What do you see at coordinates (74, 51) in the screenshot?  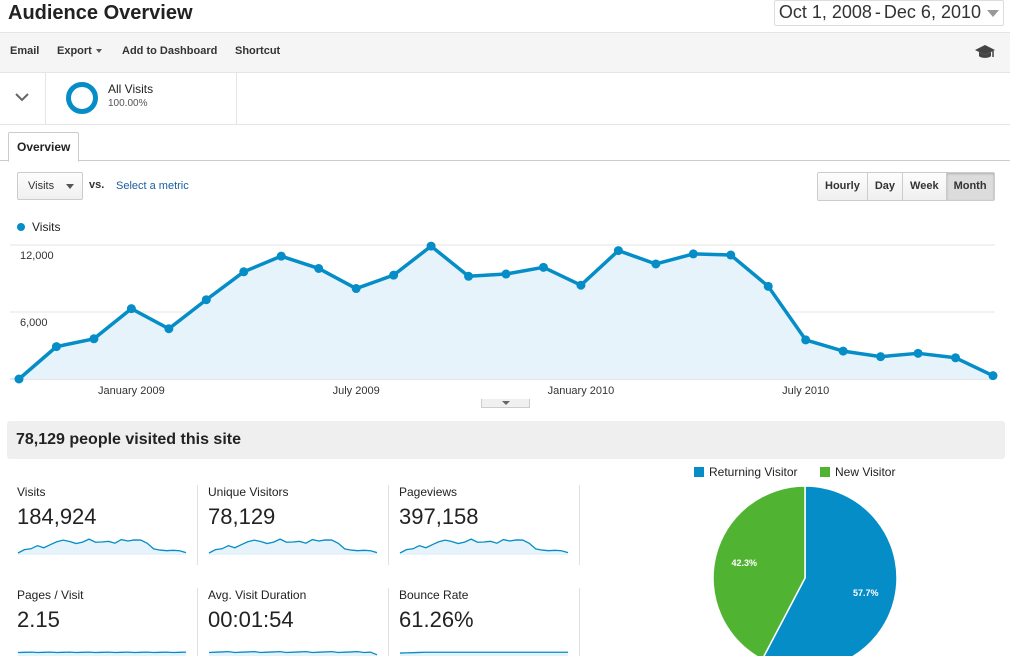 I see `export-label: Export` at bounding box center [74, 51].